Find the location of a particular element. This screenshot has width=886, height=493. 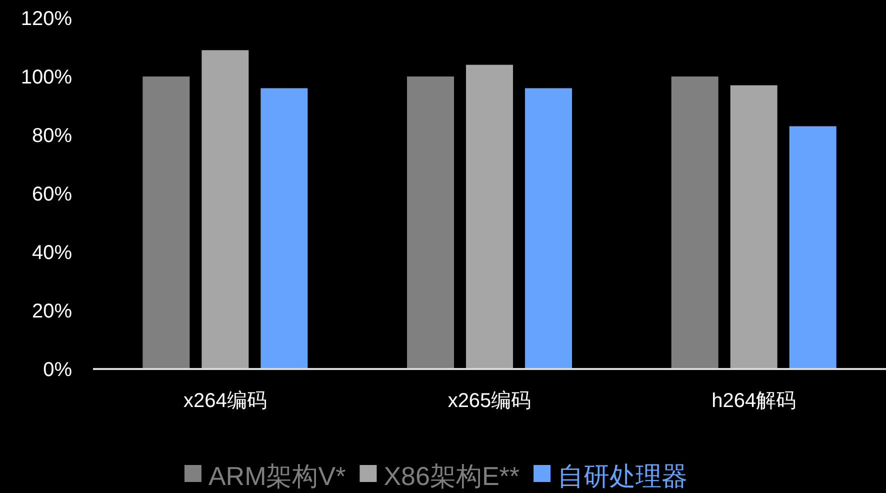

y-tick-label: 20% is located at coordinates (52, 311).